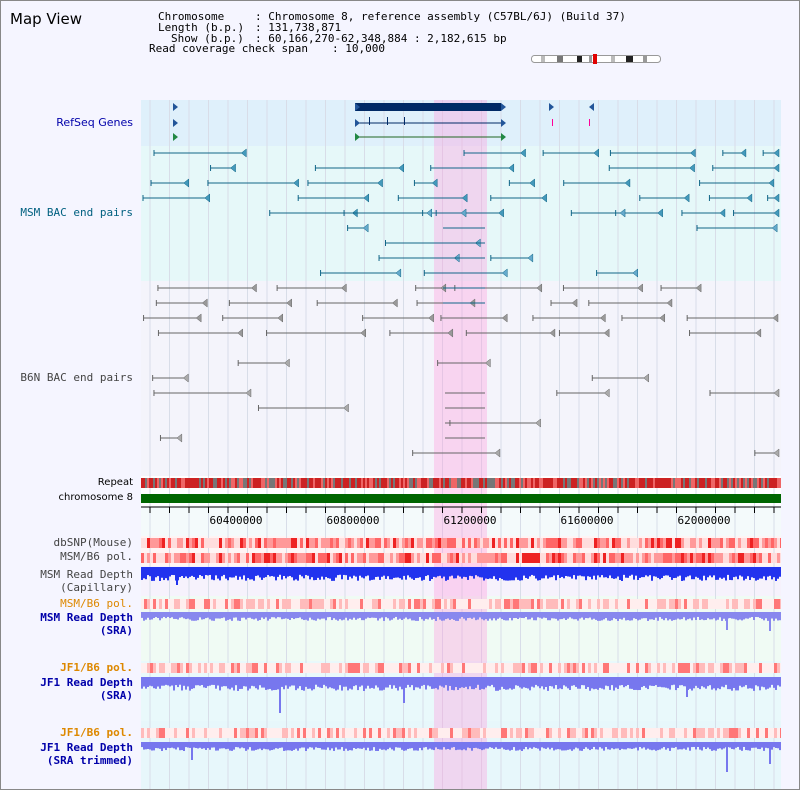 The width and height of the screenshot is (800, 790). I want to click on track-label-msm-depth-sra-2: (SRA), so click(116, 630).